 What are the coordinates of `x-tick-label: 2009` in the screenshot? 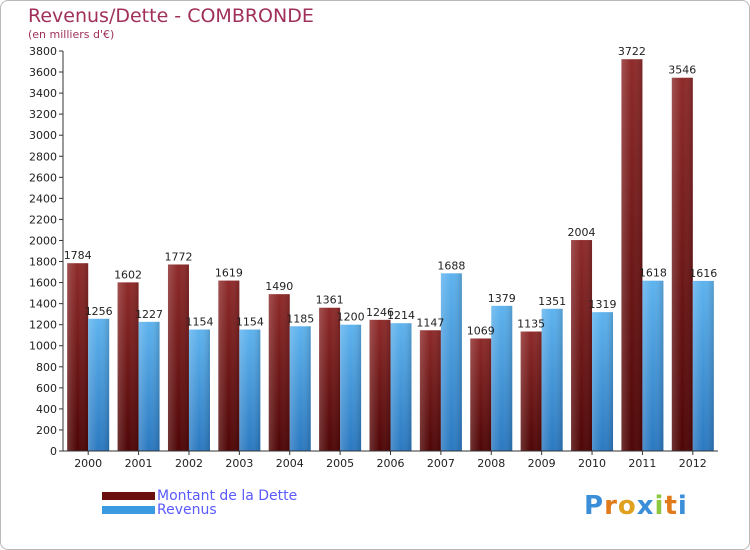 It's located at (542, 463).